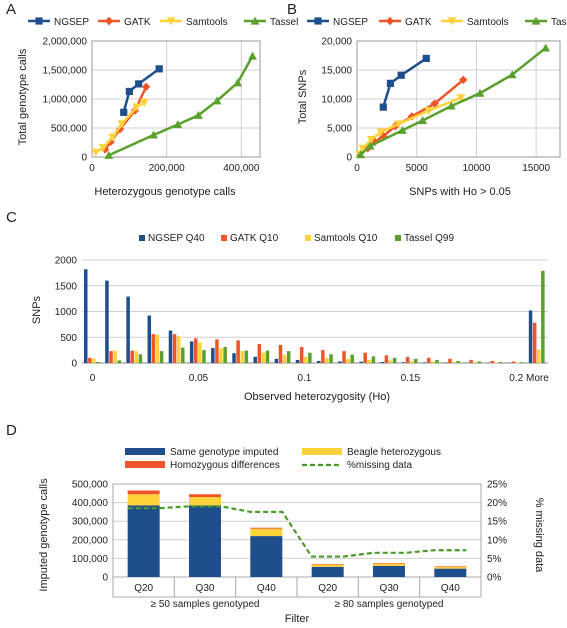 This screenshot has width=567, height=628. What do you see at coordinates (163, 22) in the screenshot?
I see `panel-a-legend: NGSEP GATK Samtools Tassel` at bounding box center [163, 22].